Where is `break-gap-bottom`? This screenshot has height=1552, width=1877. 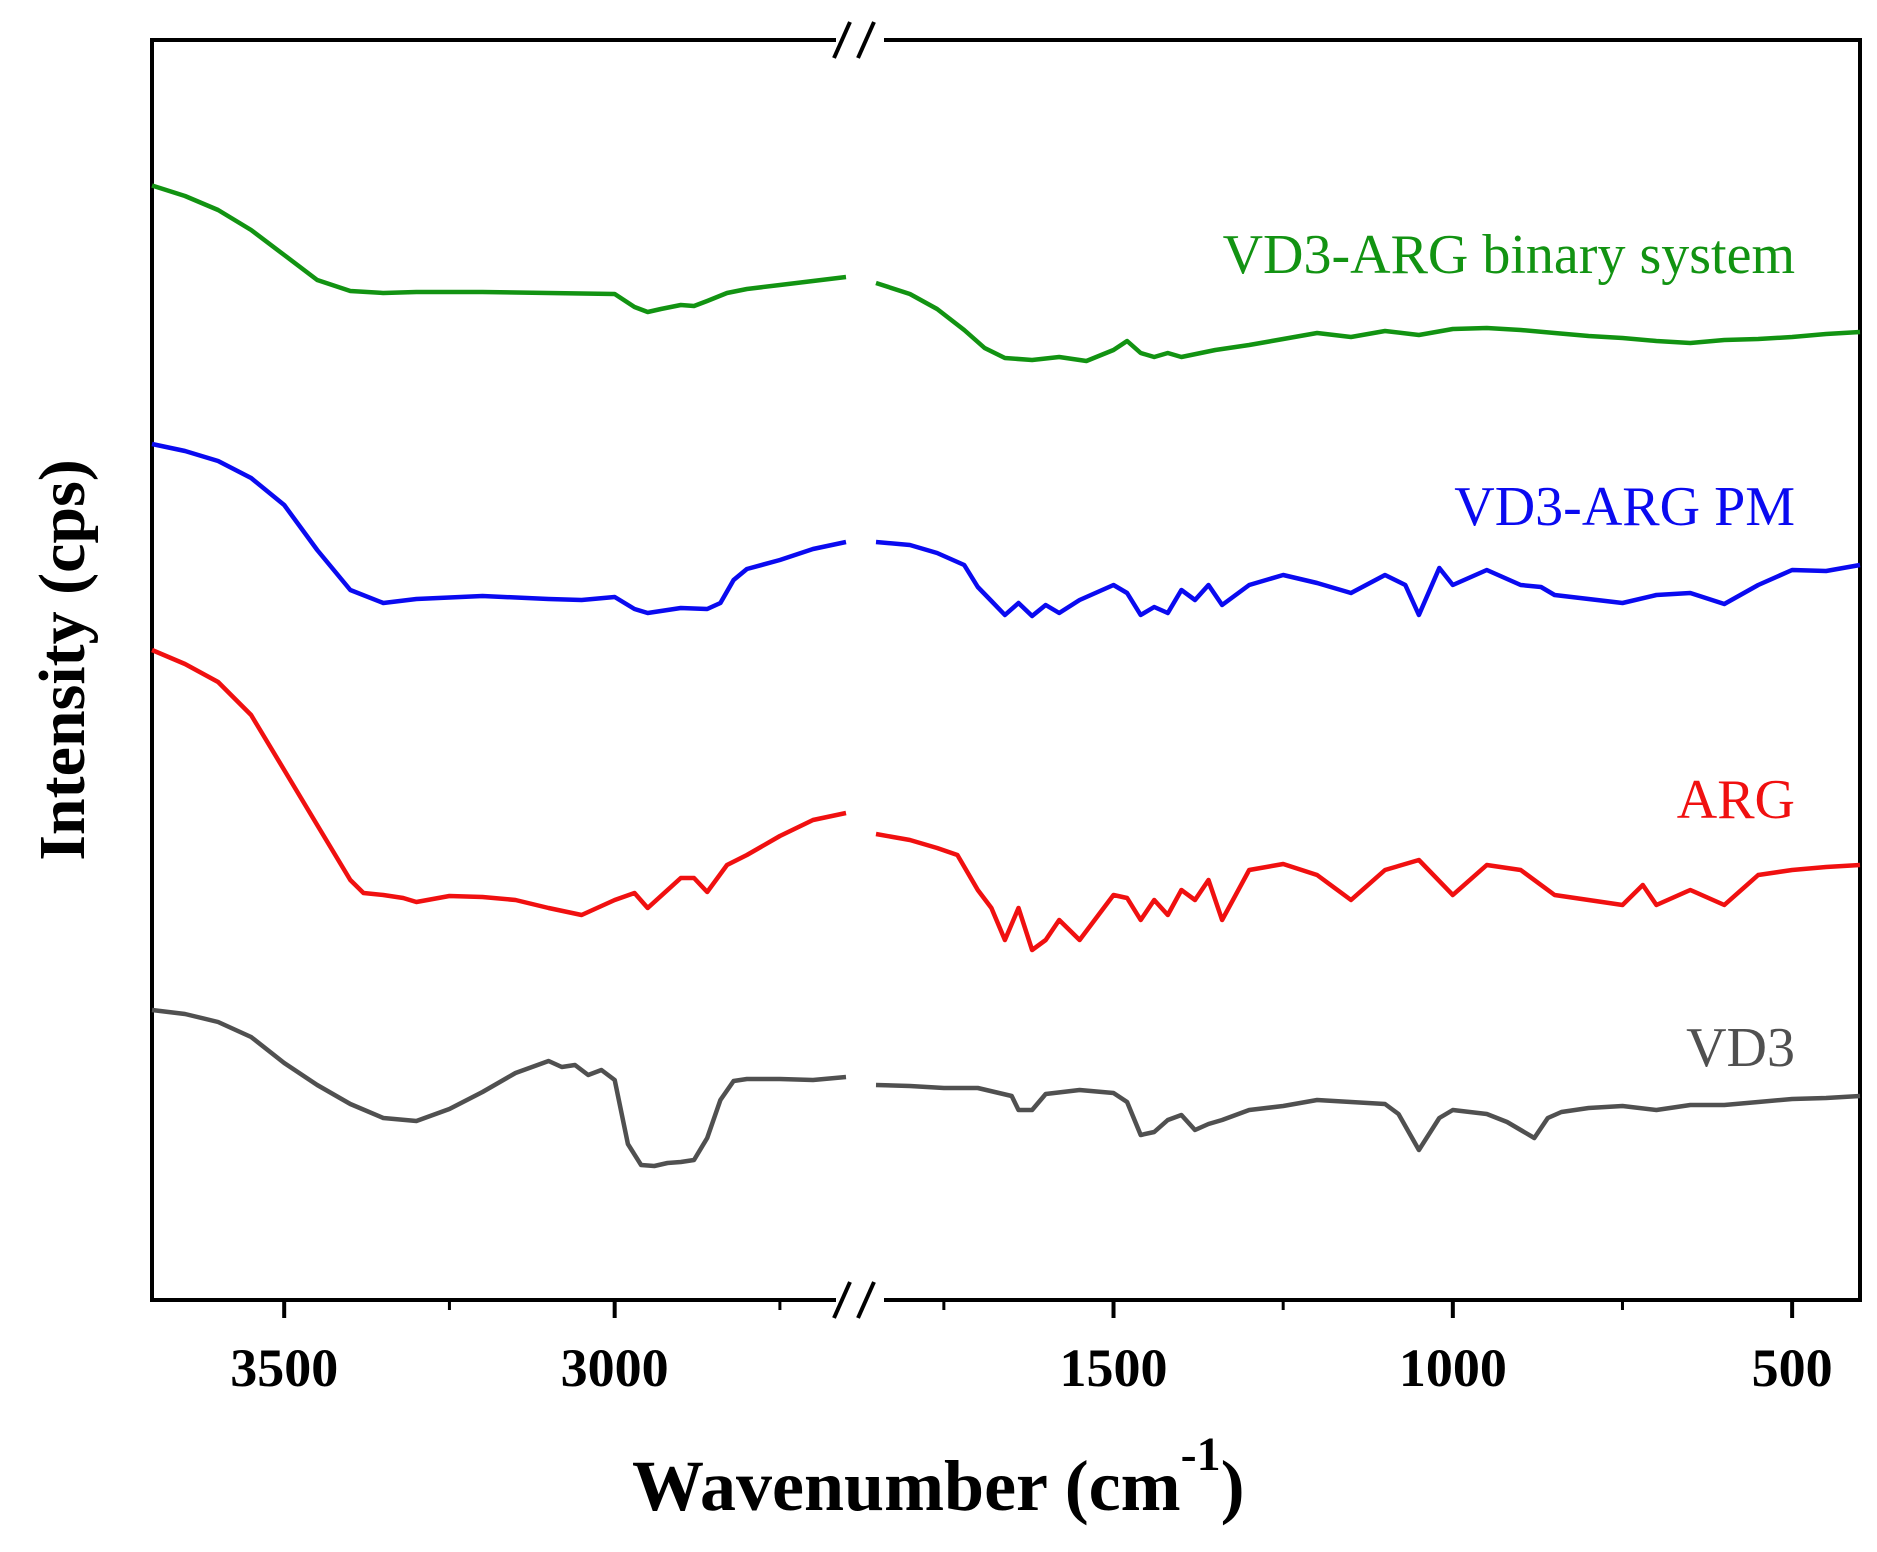 break-gap-bottom is located at coordinates (860, 1300).